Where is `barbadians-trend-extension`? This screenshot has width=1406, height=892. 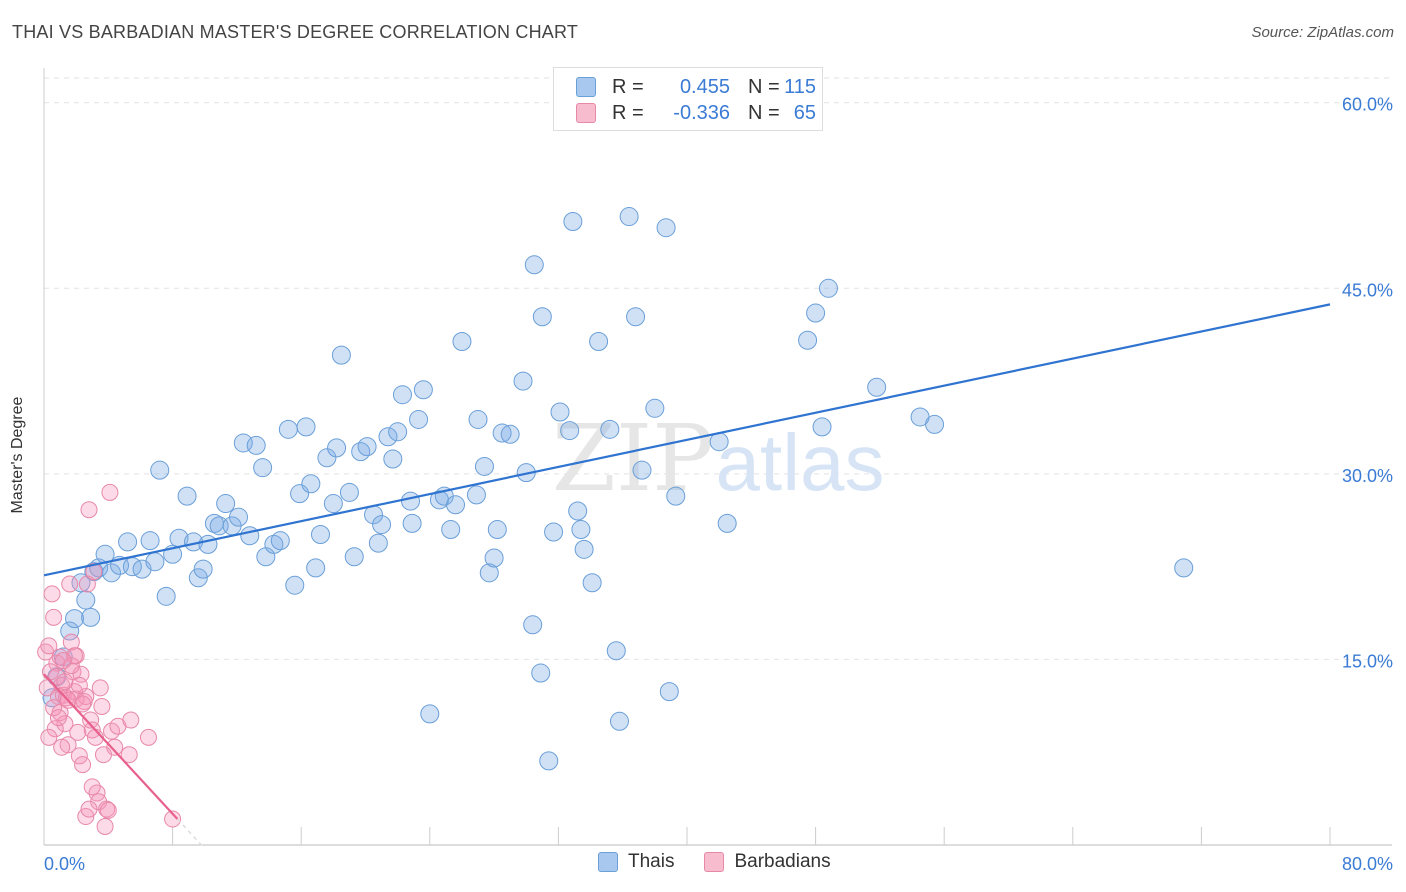 barbadians-trend-extension is located at coordinates (190, 833).